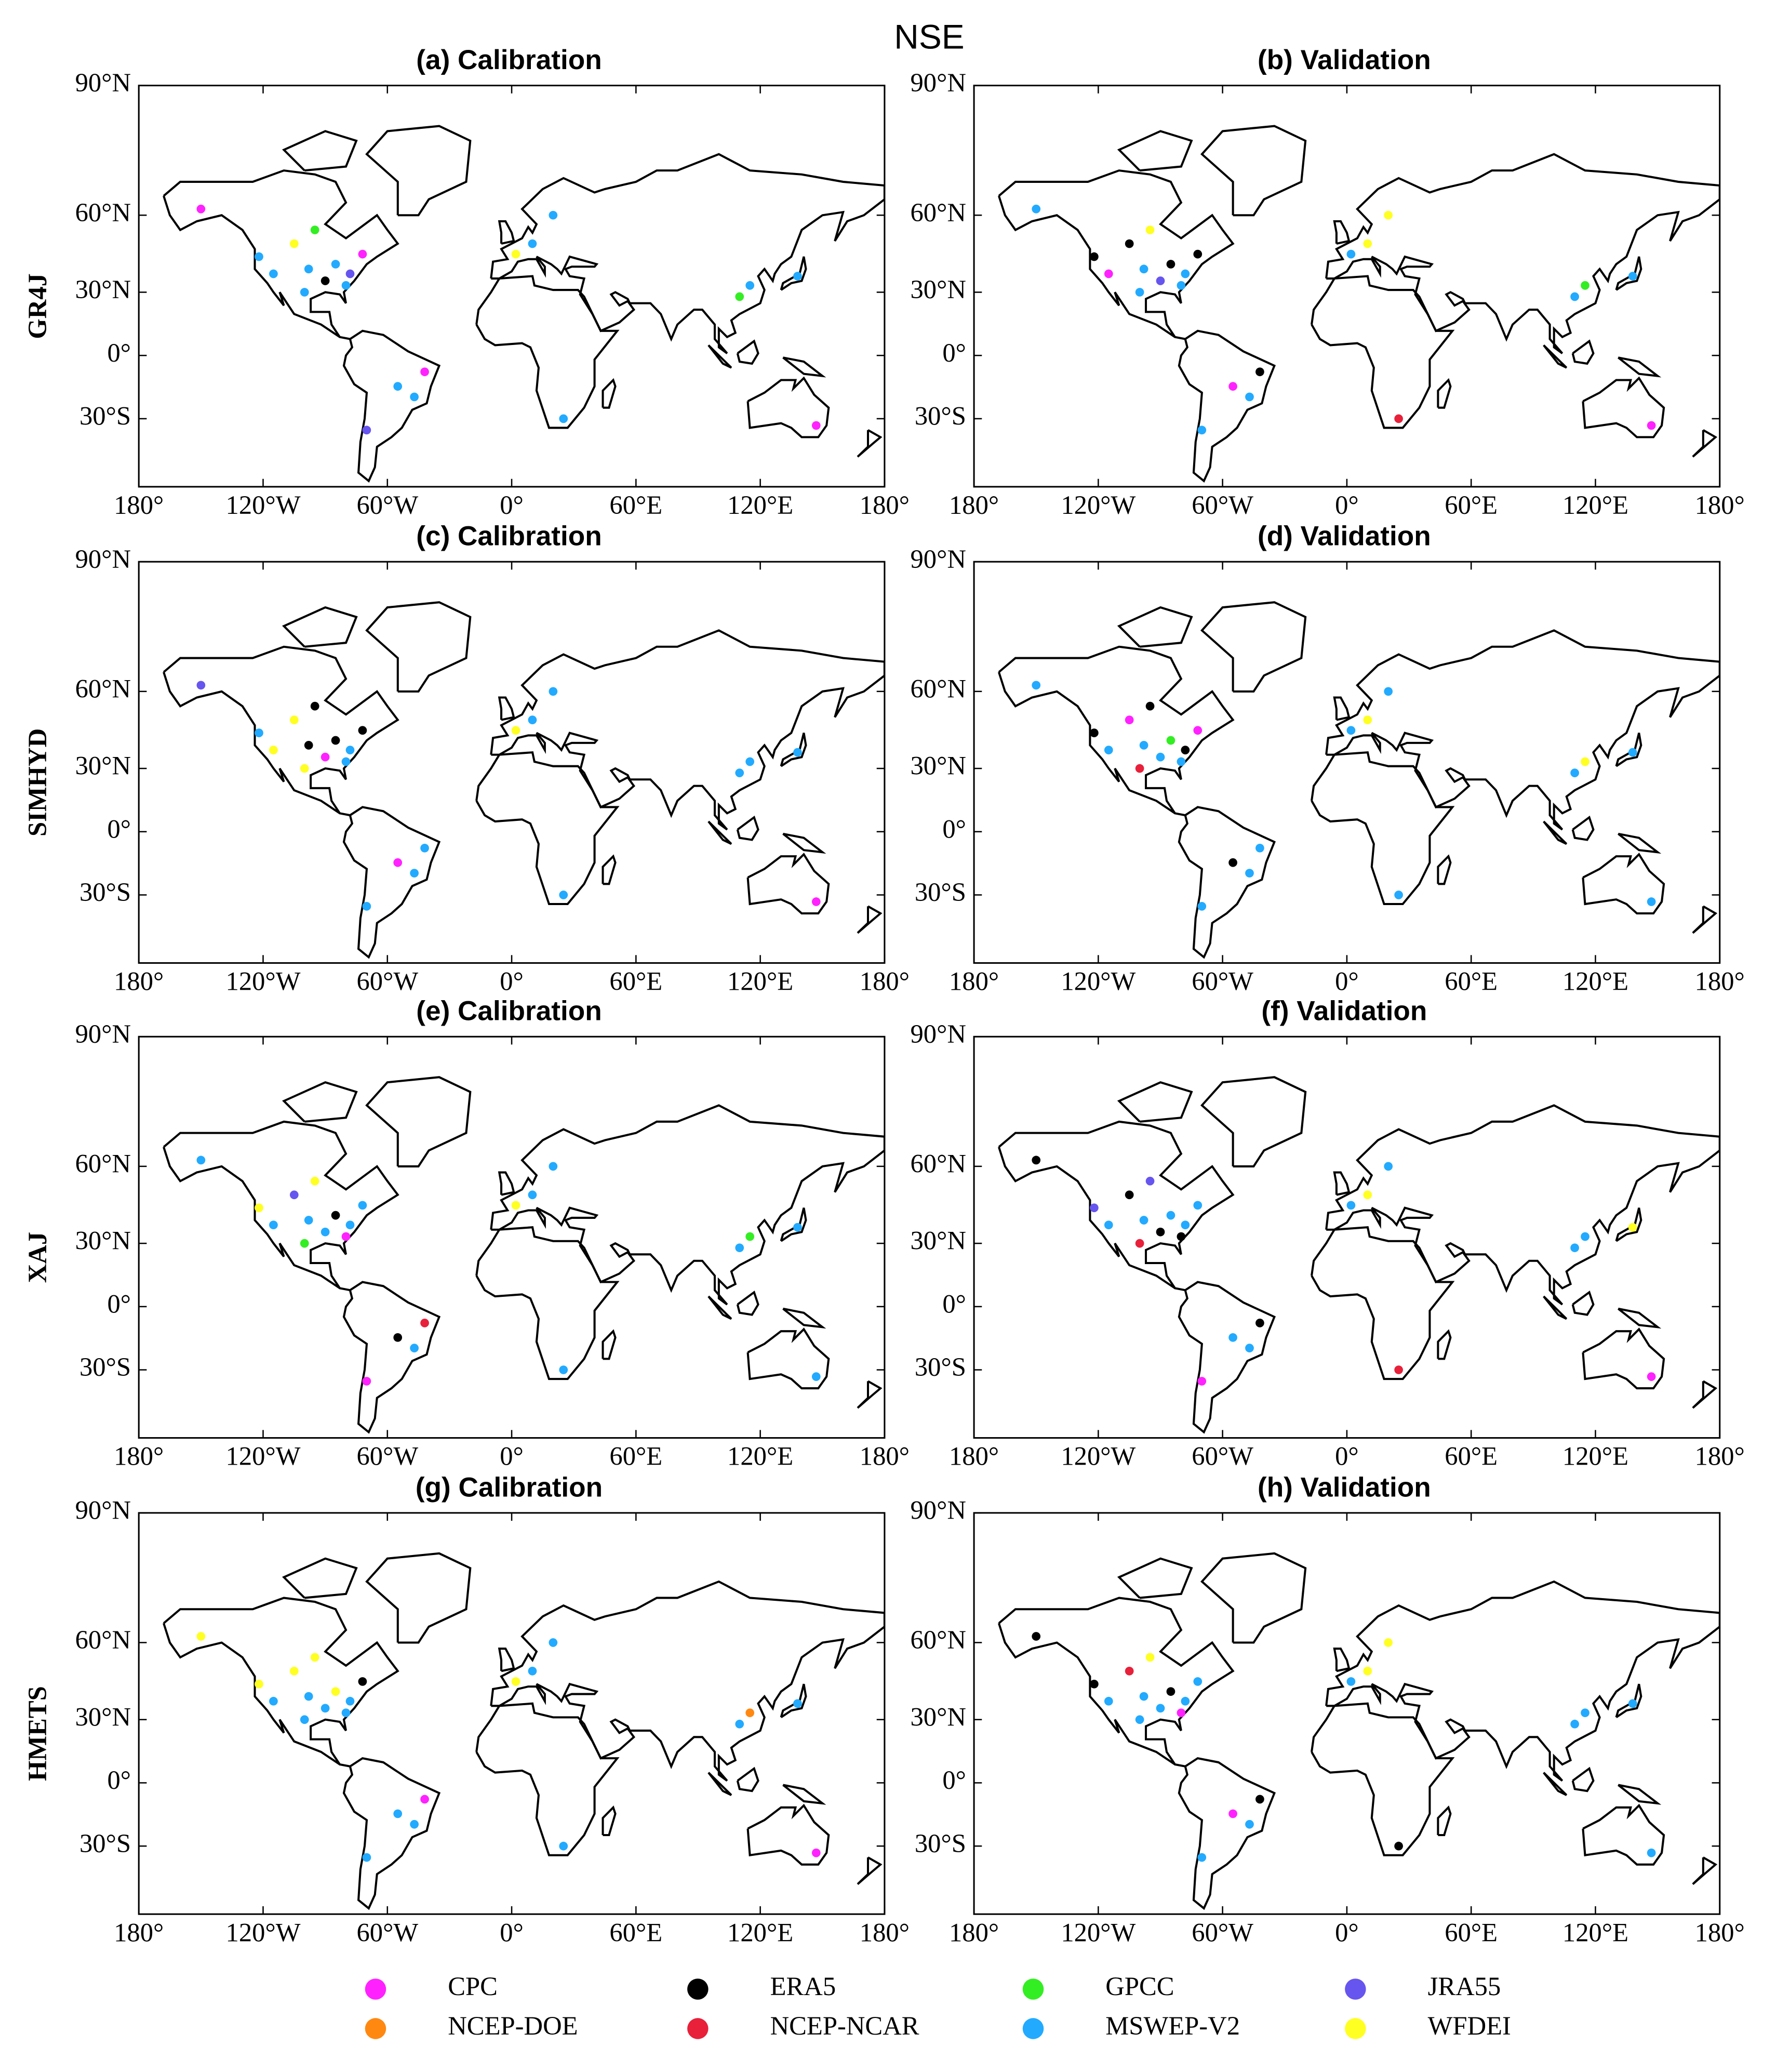 The image size is (1777, 2072). I want to click on y-tick-label: 90°N, so click(938, 82).